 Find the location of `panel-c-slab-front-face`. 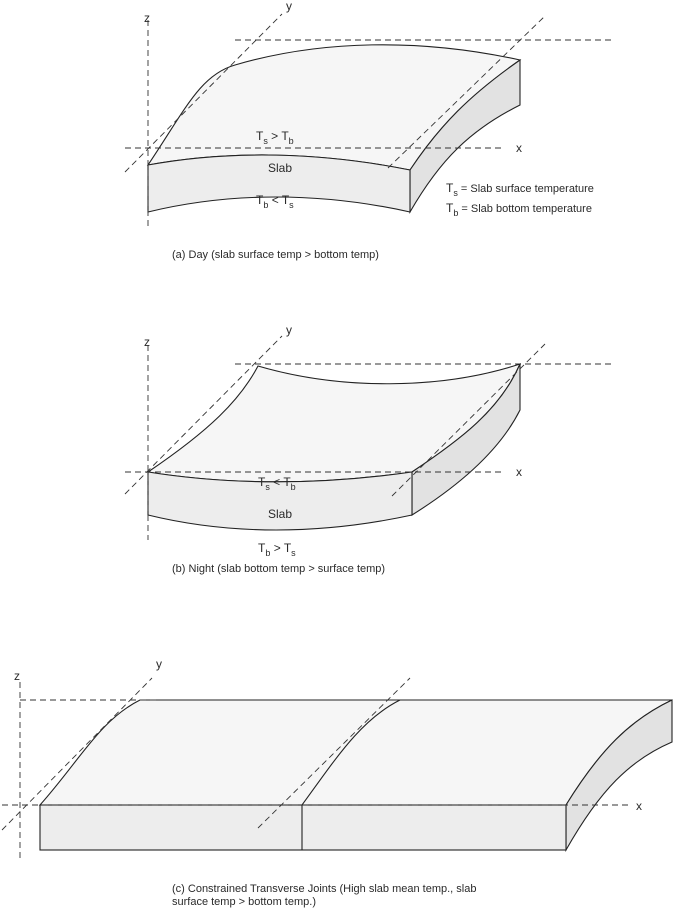

panel-c-slab-front-face is located at coordinates (303, 827).